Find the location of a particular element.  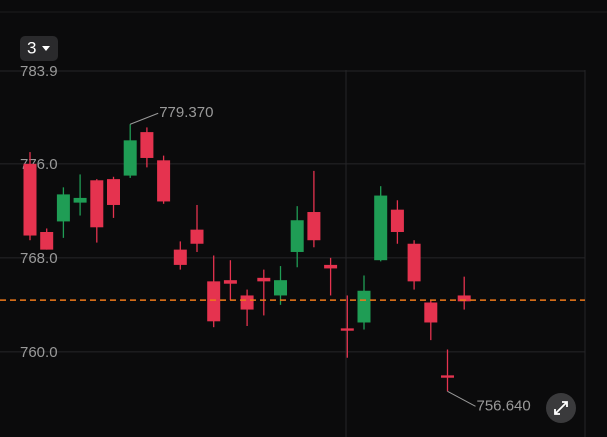

y-tick-label: 768.0 is located at coordinates (39, 258).